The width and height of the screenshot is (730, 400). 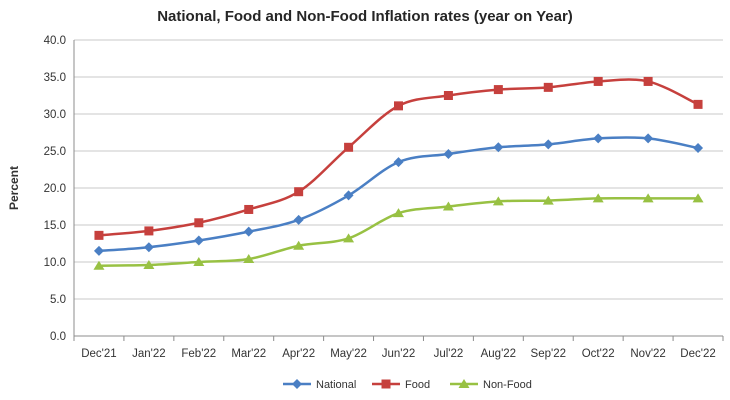 What do you see at coordinates (55, 115) in the screenshot?
I see `y-tick-label: 30.0` at bounding box center [55, 115].